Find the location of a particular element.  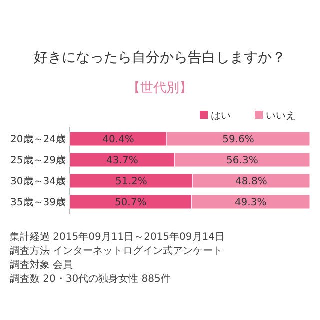

data-label: 48.8% is located at coordinates (252, 182).